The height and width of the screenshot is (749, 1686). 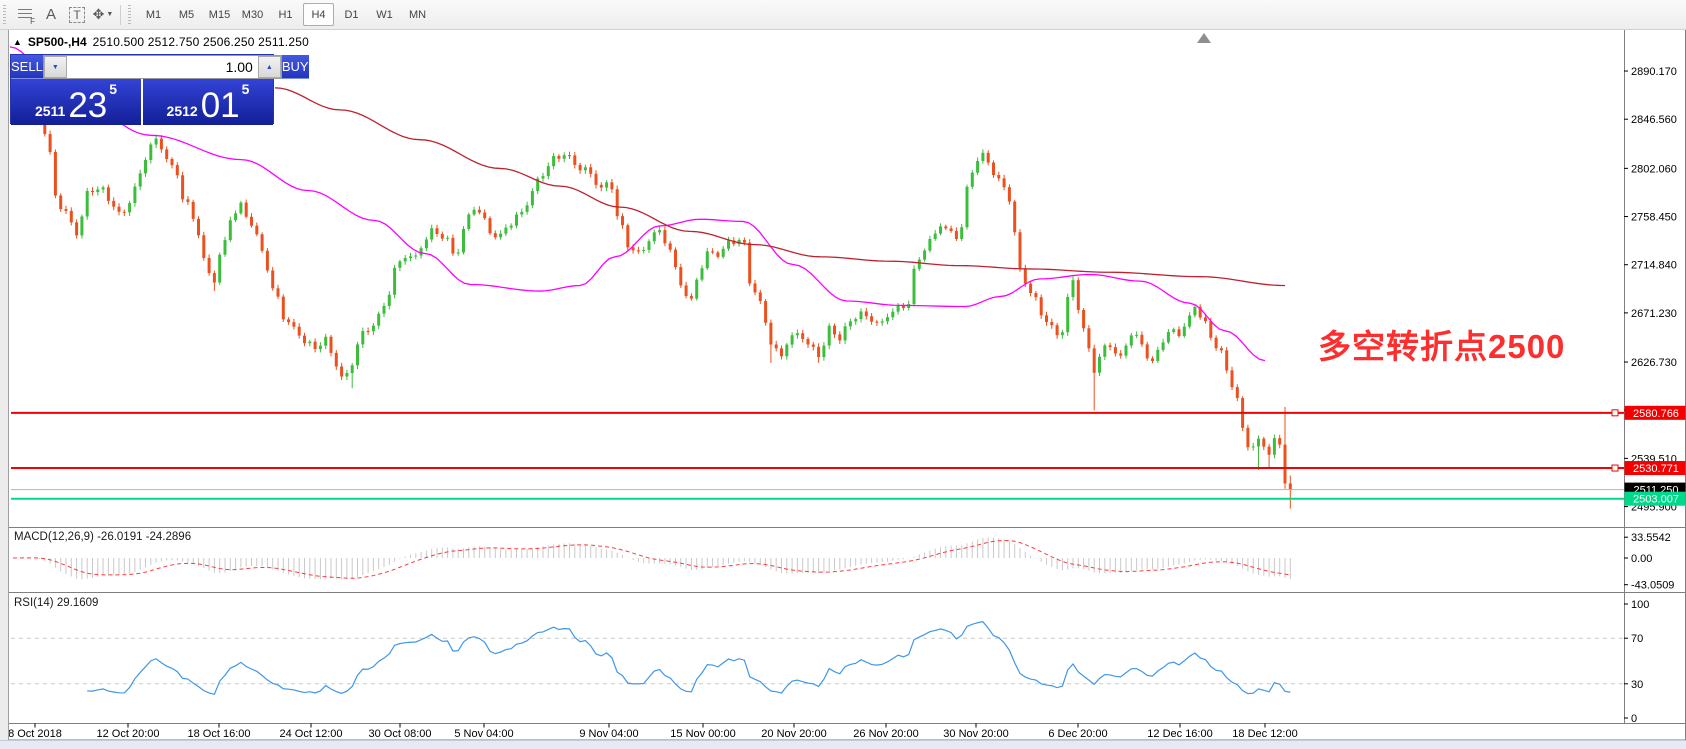 What do you see at coordinates (17, 42) in the screenshot?
I see `symbol-triangle-icon: ▲` at bounding box center [17, 42].